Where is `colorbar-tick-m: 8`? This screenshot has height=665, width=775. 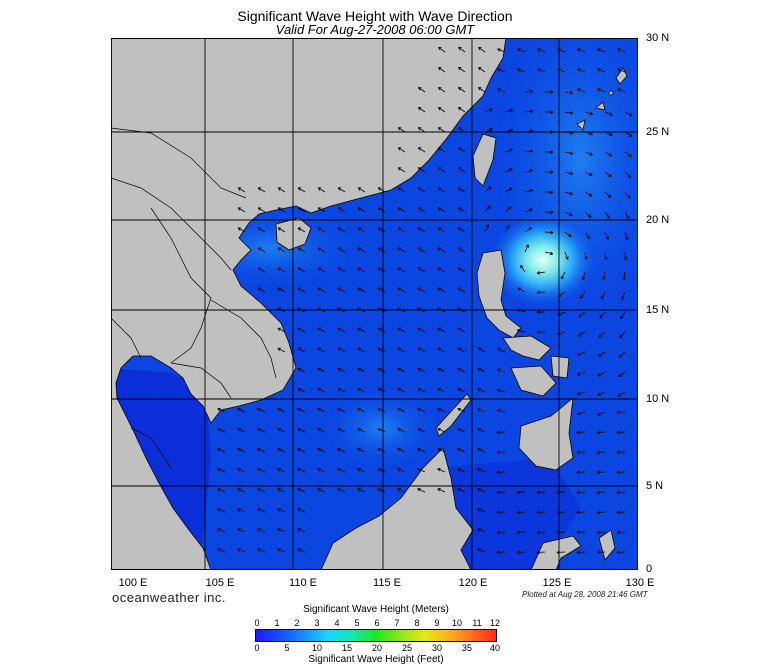 colorbar-tick-m: 8 is located at coordinates (417, 623).